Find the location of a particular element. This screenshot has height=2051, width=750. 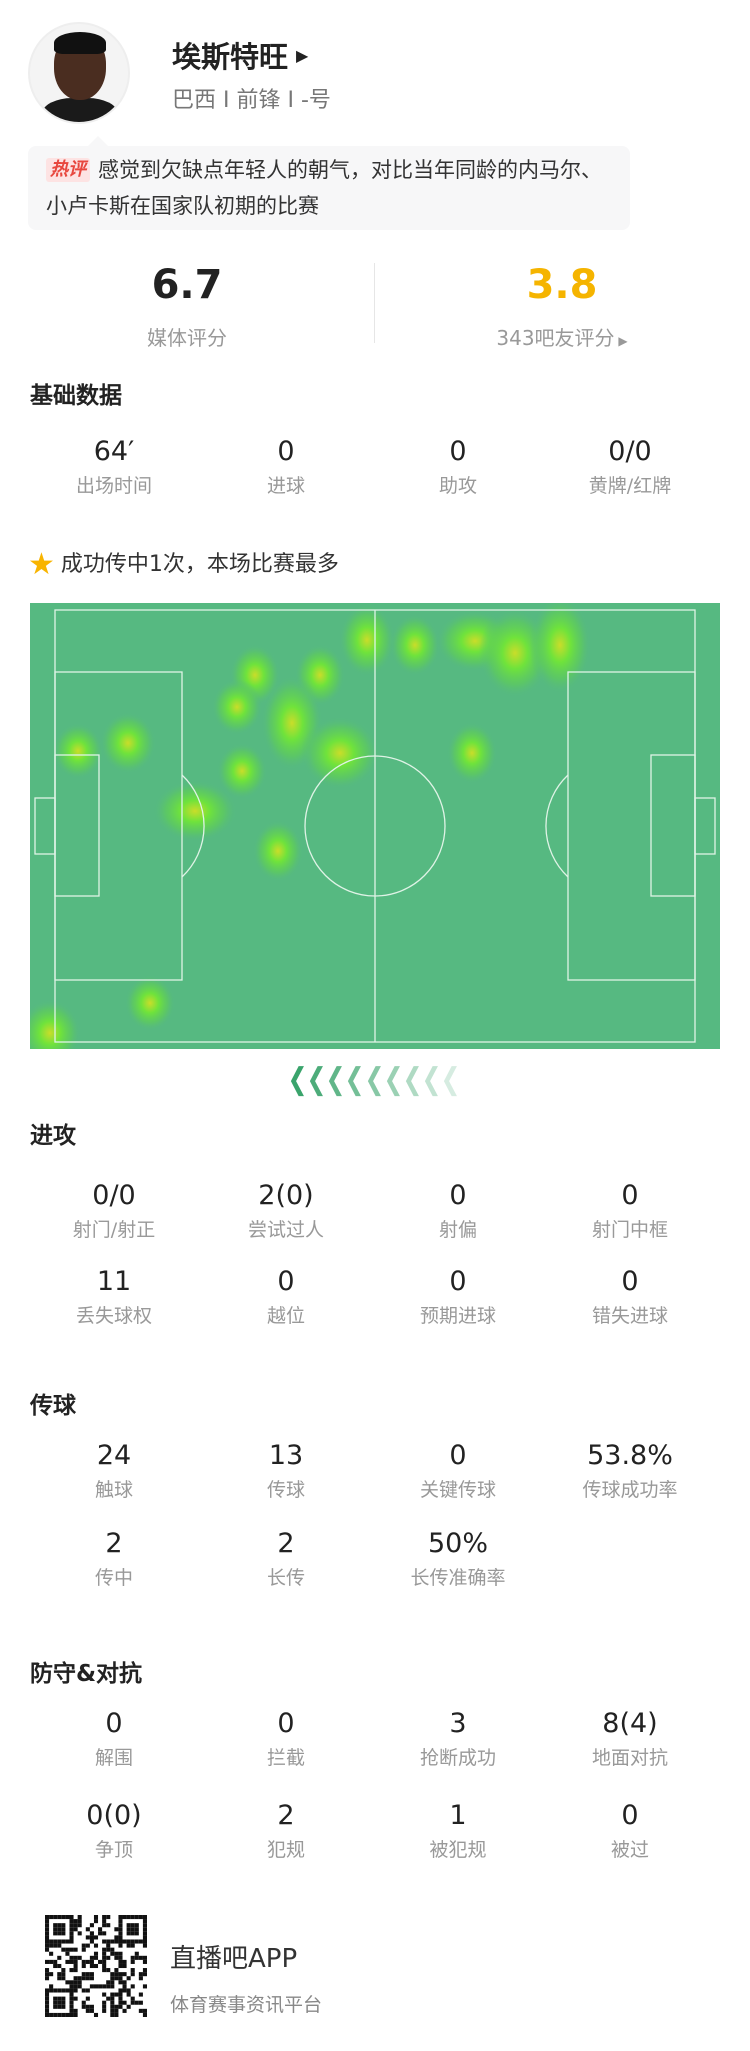

stat-defense: 0(0) 争顶 is located at coordinates (114, 1831).